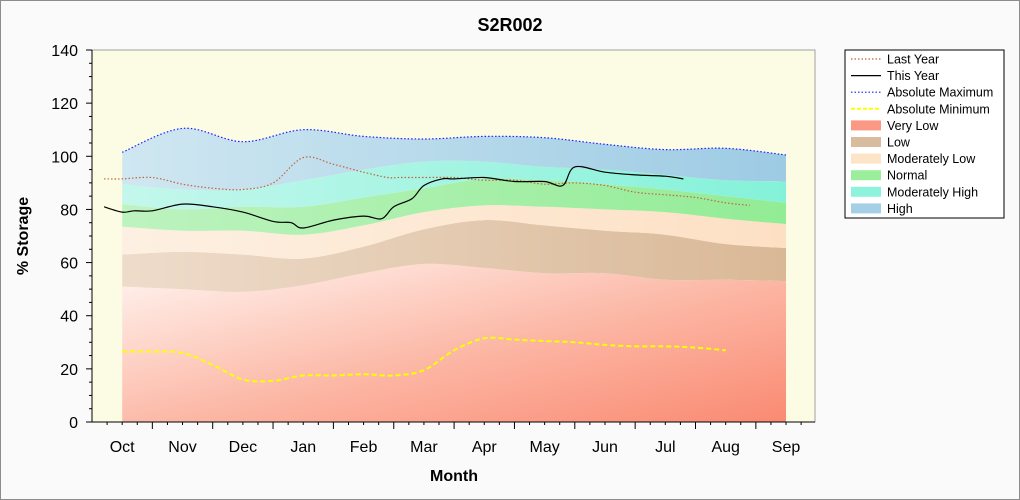 This screenshot has width=1020, height=500. Describe the element at coordinates (509, 25) in the screenshot. I see `chart-title: S2R002` at that location.